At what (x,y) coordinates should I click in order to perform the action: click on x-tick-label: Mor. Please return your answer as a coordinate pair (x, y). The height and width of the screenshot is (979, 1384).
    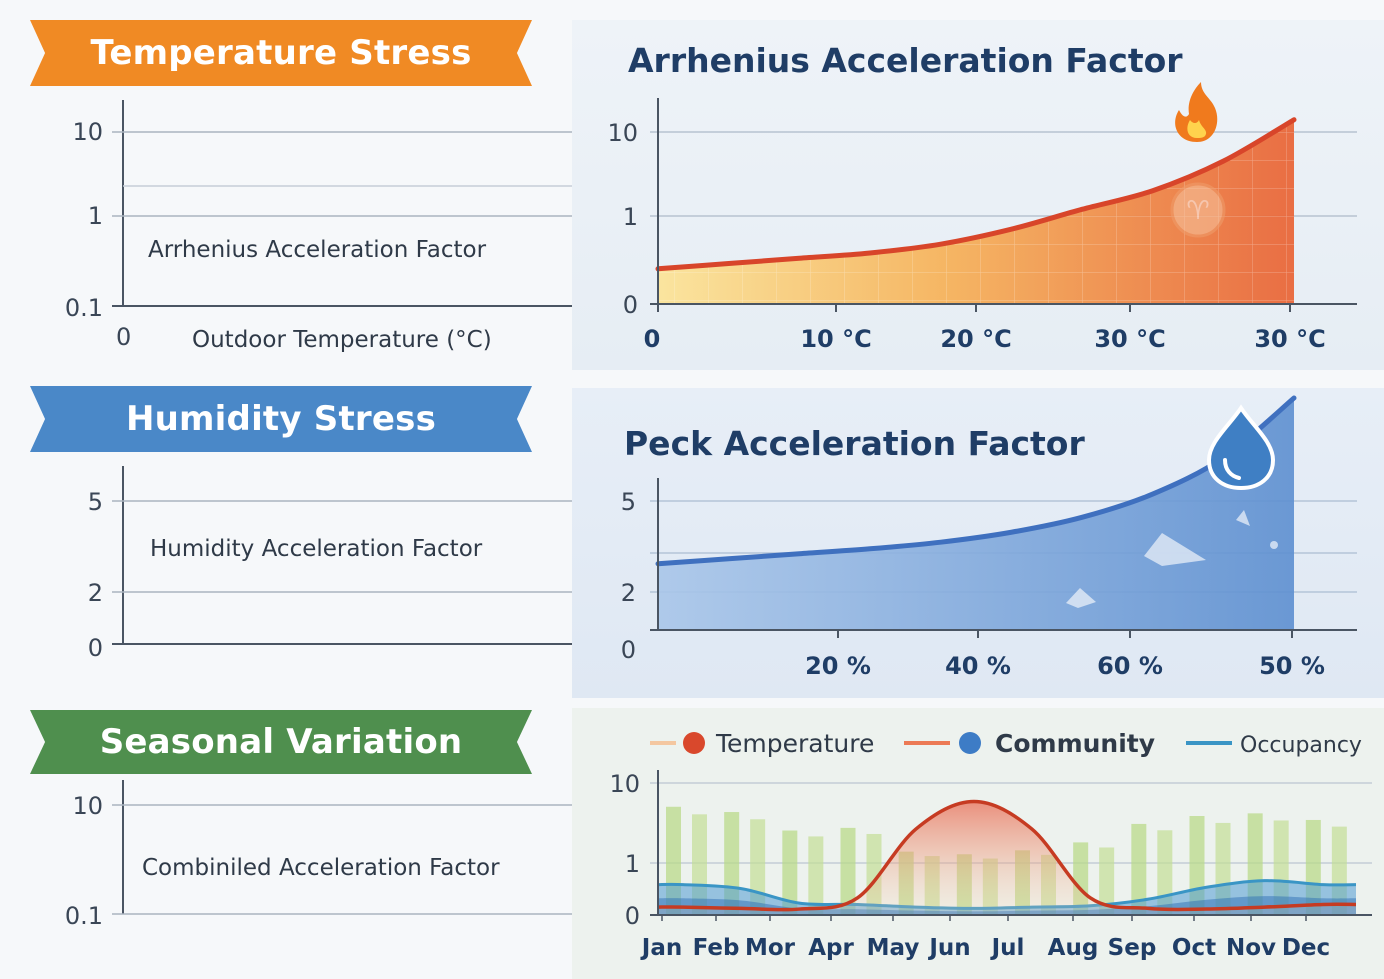
    Looking at the image, I should click on (770, 948).